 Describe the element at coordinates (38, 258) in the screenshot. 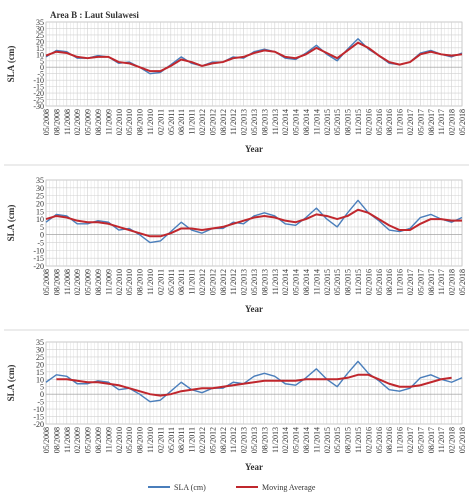

I see `y-tick-label: -15` at that location.